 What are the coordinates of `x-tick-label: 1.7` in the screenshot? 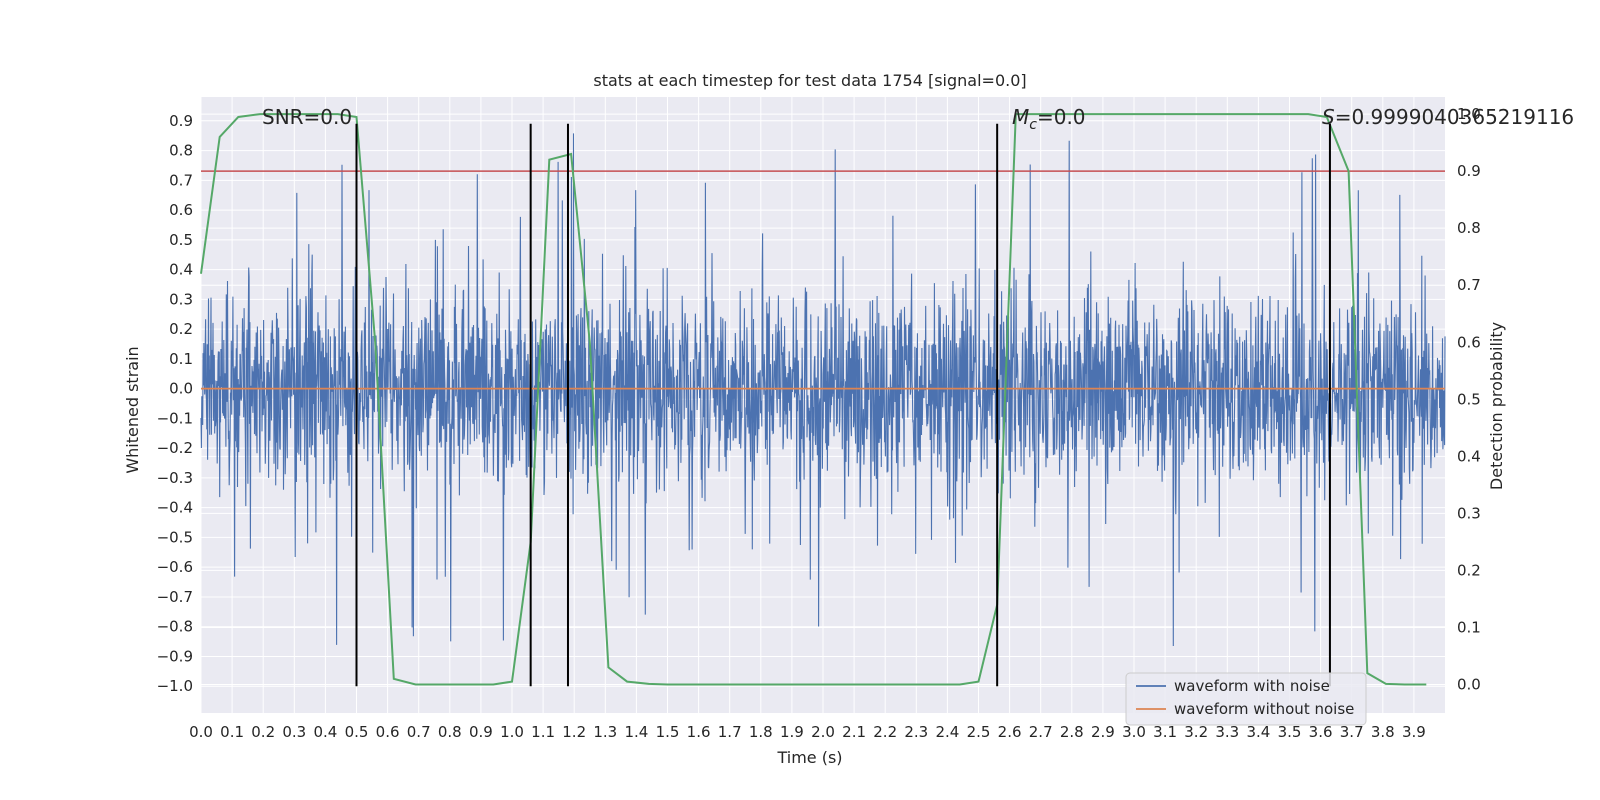 It's located at (730, 732).